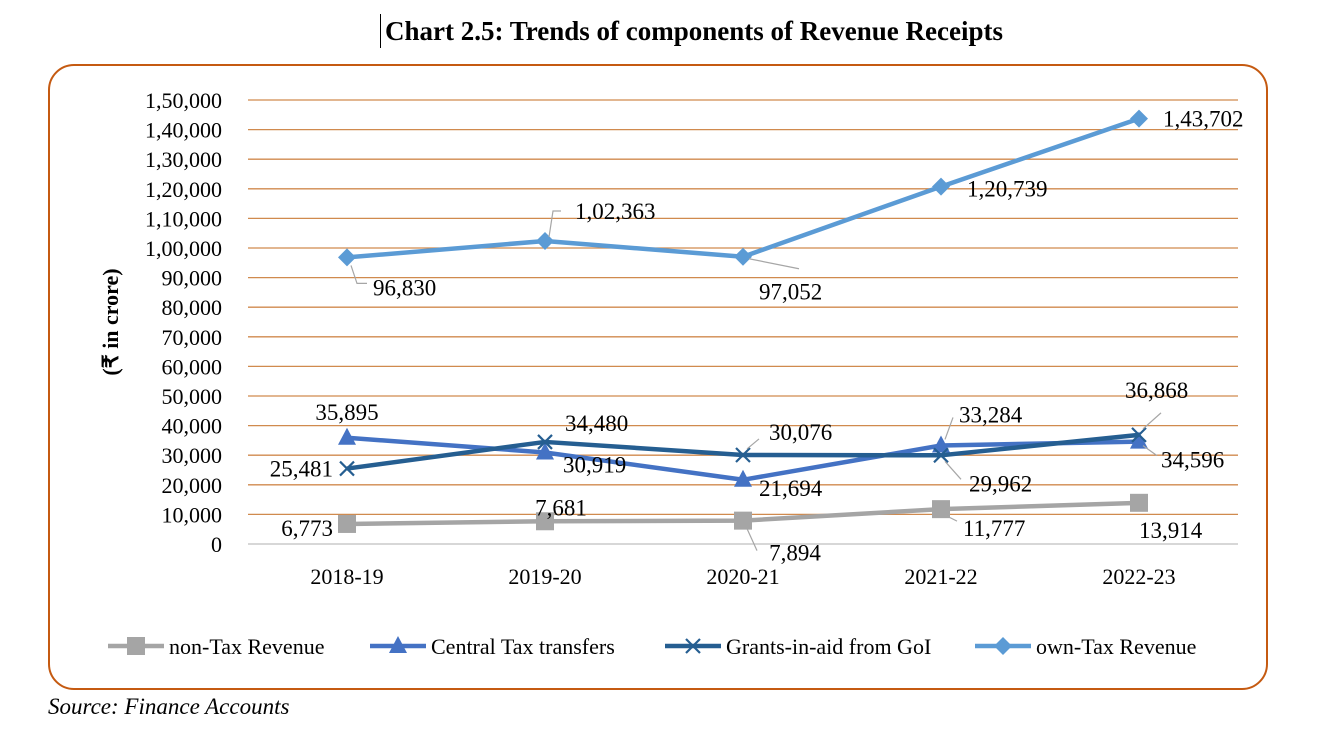 The image size is (1330, 737). I want to click on data-label: 1,43,702, so click(1203, 119).